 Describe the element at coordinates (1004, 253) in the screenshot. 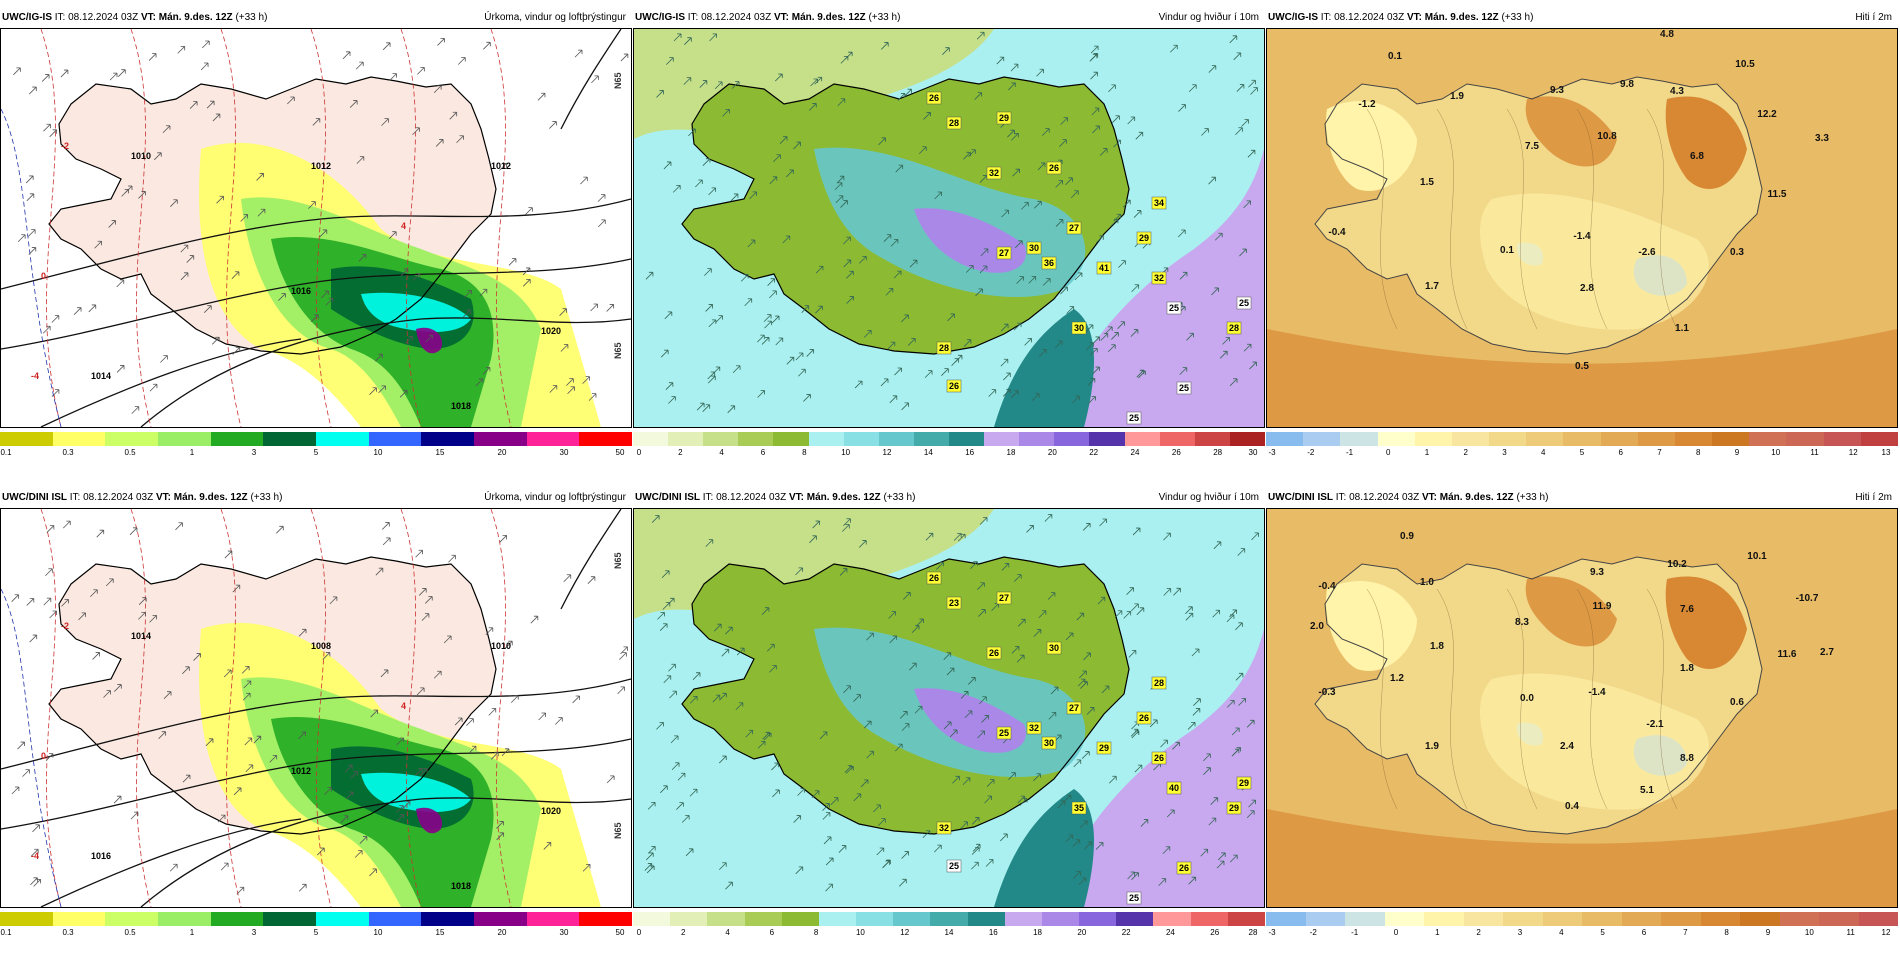

I see `gust-label: 27` at that location.